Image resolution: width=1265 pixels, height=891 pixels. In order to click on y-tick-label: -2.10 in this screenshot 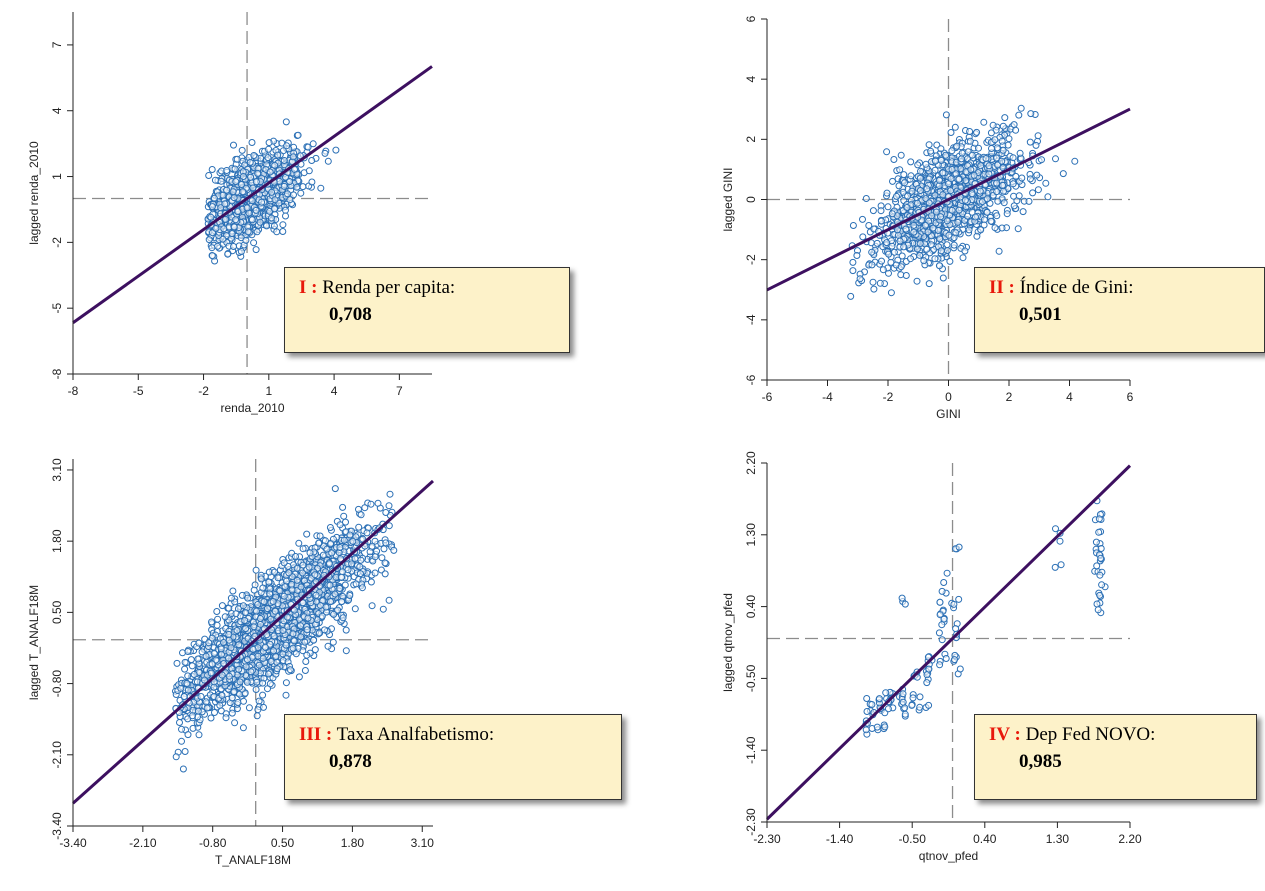, I will do `click(57, 755)`.